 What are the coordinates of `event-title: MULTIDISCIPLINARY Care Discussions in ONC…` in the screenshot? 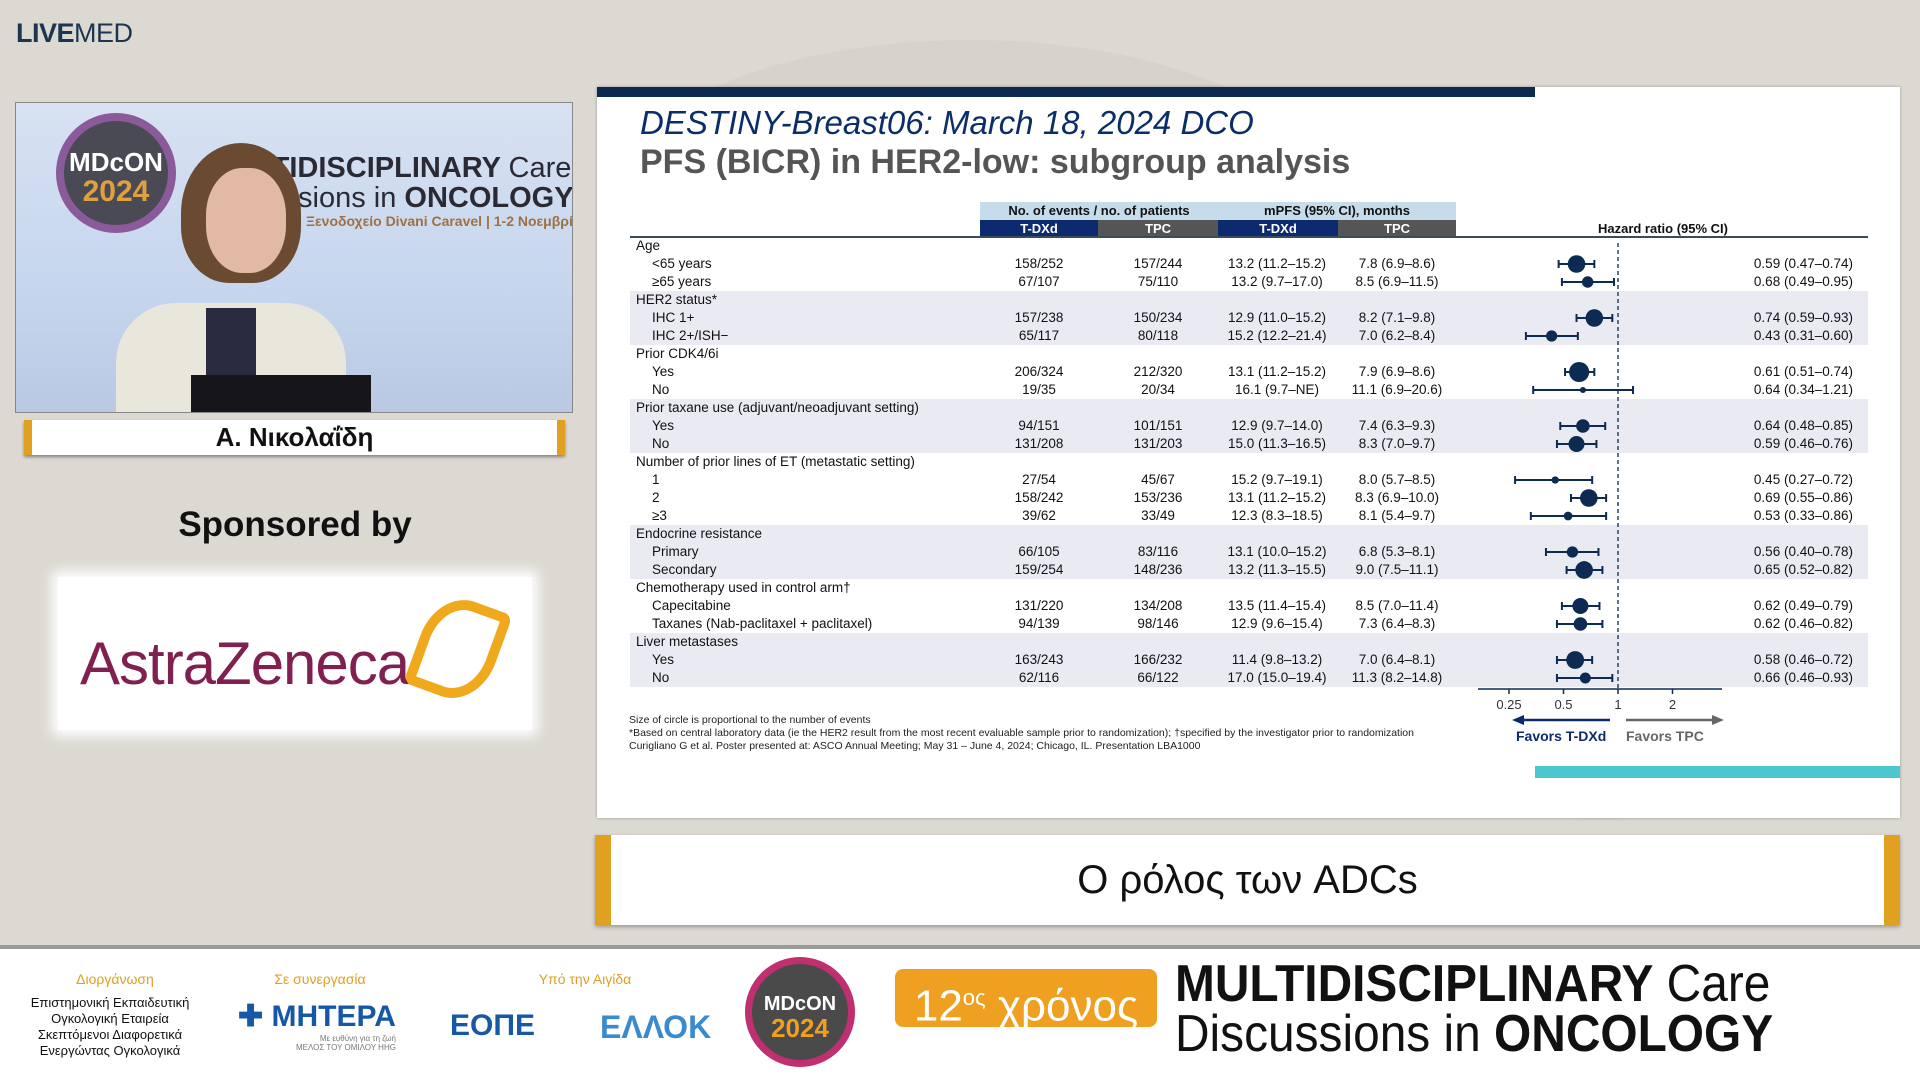 It's located at (1474, 1009).